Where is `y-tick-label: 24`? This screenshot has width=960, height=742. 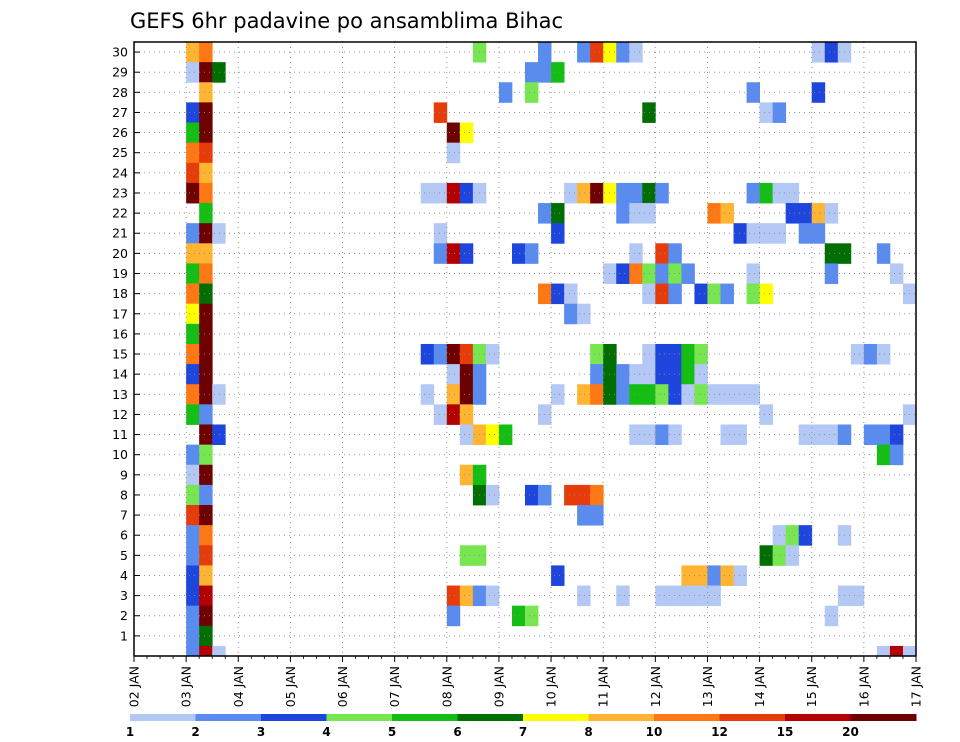 y-tick-label: 24 is located at coordinates (120, 172).